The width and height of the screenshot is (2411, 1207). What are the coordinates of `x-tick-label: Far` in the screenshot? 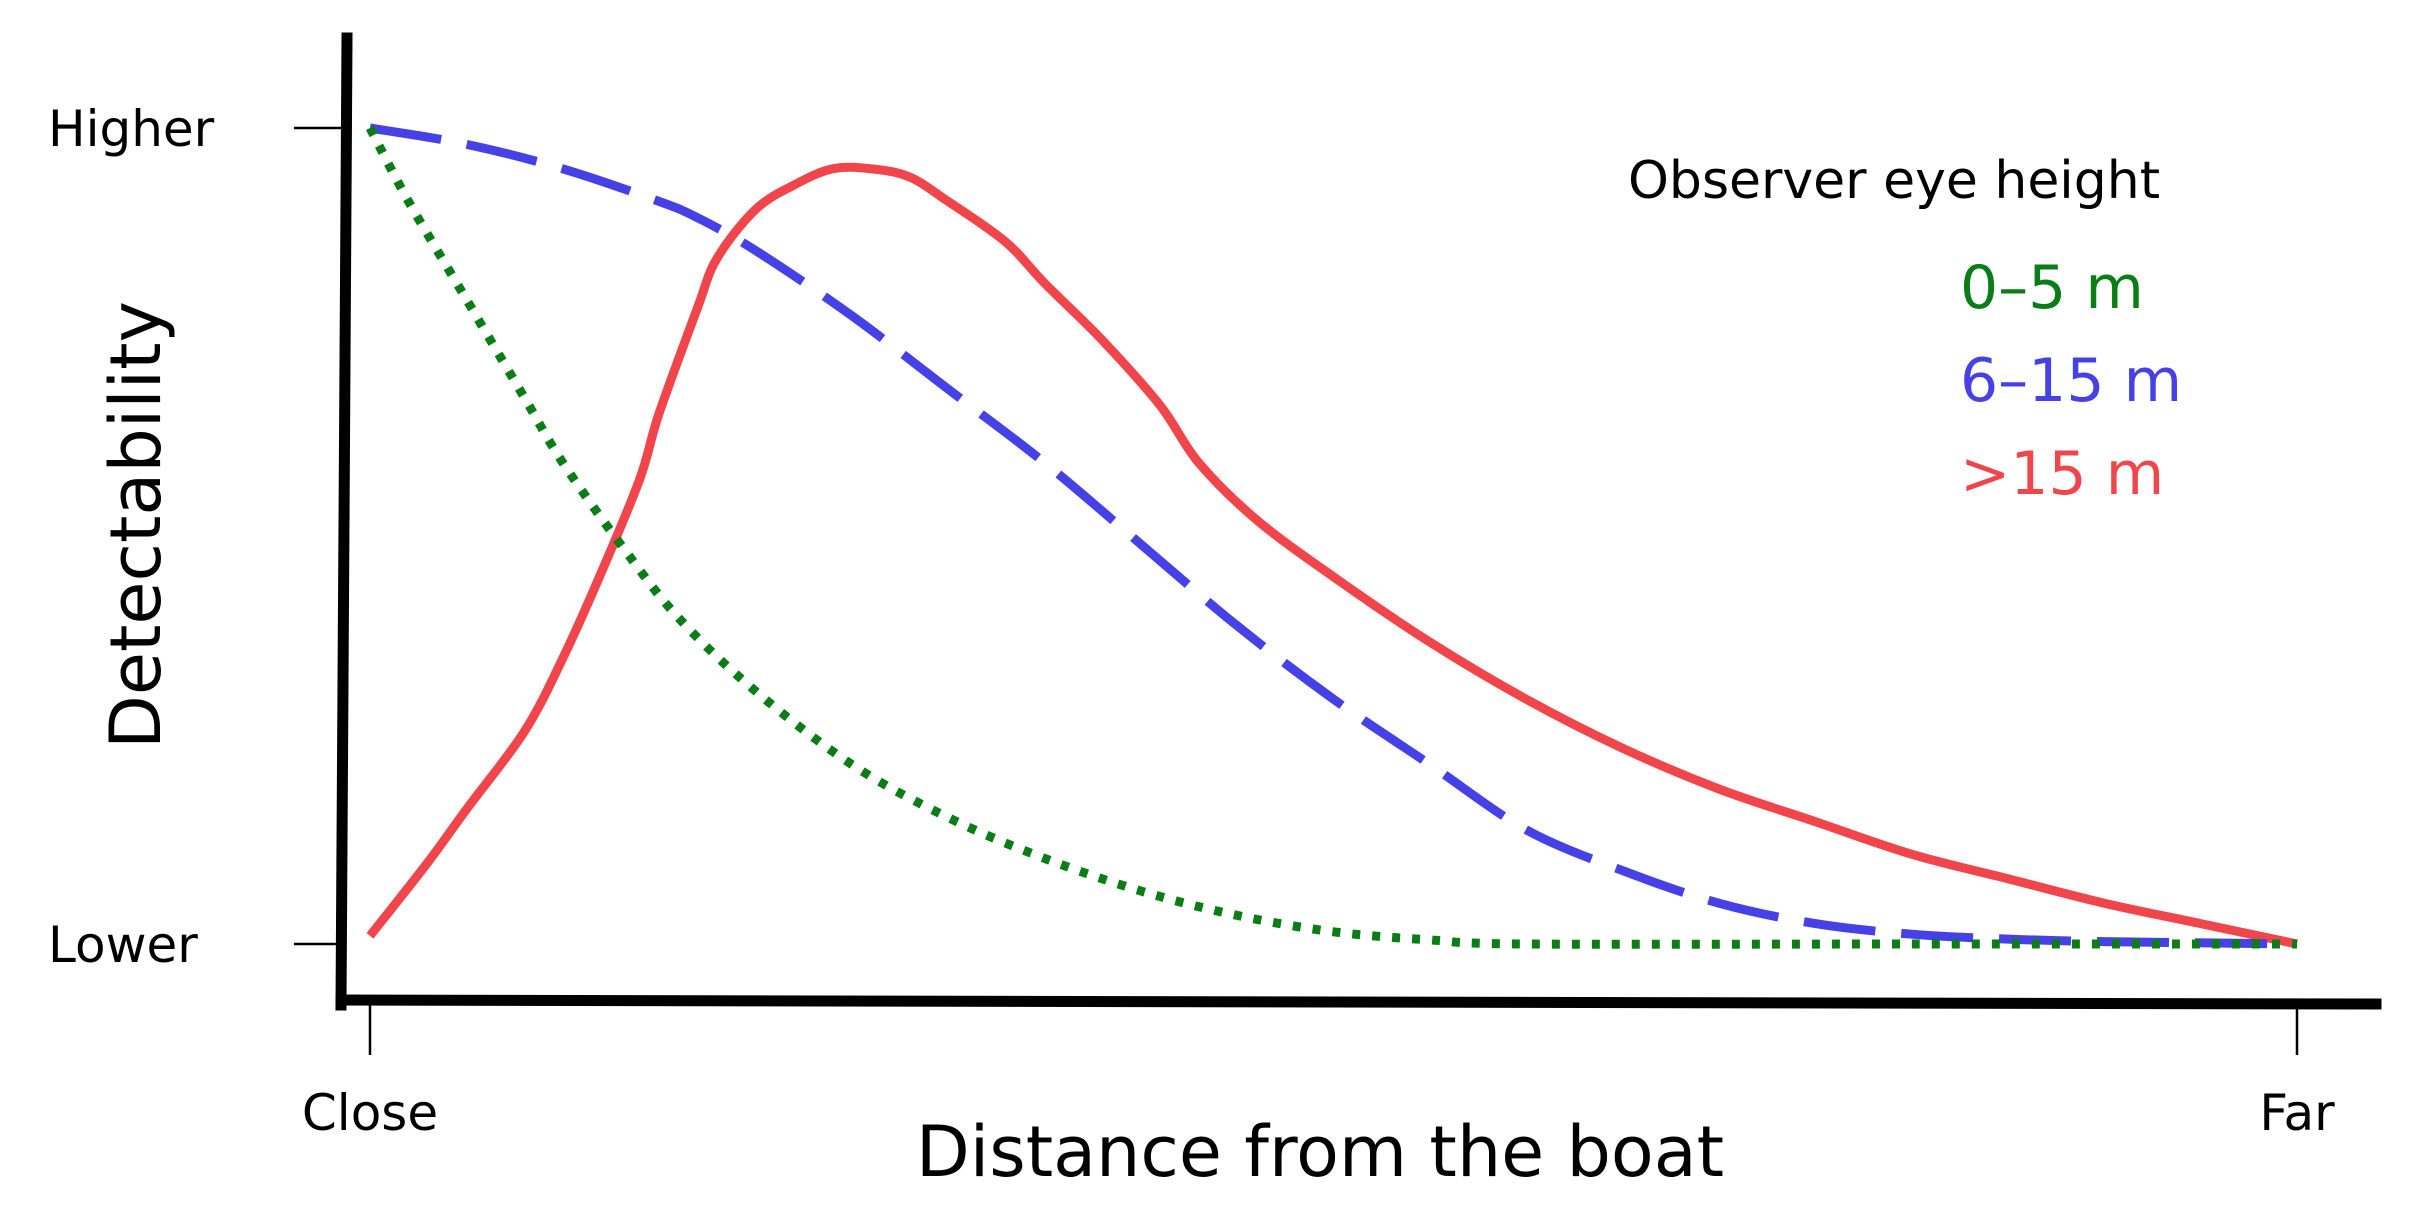 It's located at (2297, 1113).